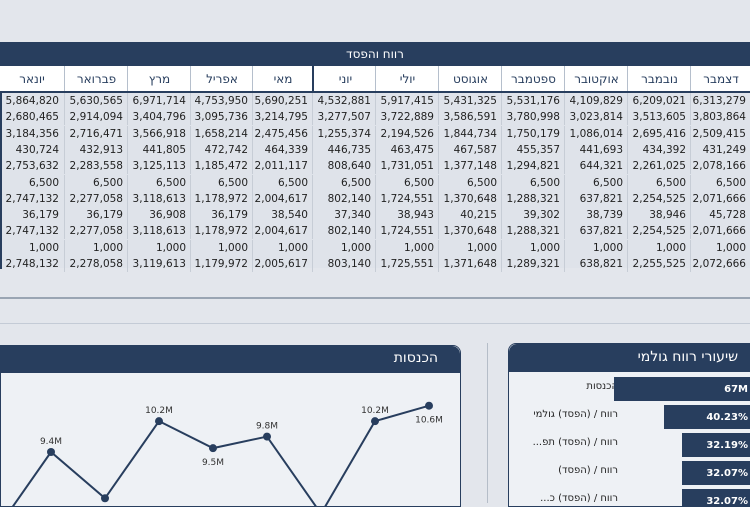 The width and height of the screenshot is (750, 507). What do you see at coordinates (219, 101) in the screenshot?
I see `table-cell: 4,753,950` at bounding box center [219, 101].